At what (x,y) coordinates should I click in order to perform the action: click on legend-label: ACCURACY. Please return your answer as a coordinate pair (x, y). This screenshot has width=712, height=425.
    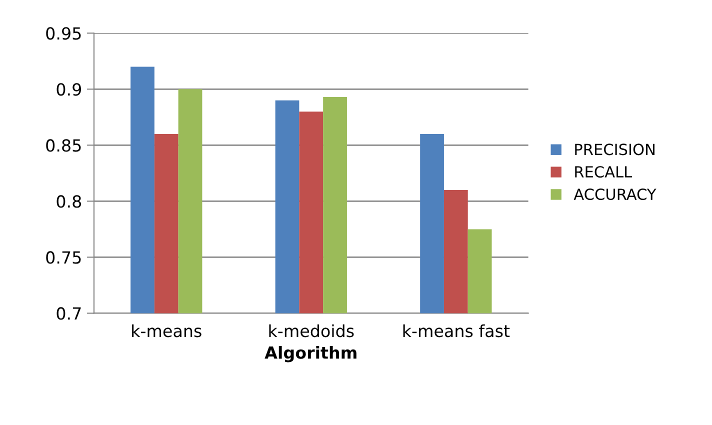
    Looking at the image, I should click on (615, 194).